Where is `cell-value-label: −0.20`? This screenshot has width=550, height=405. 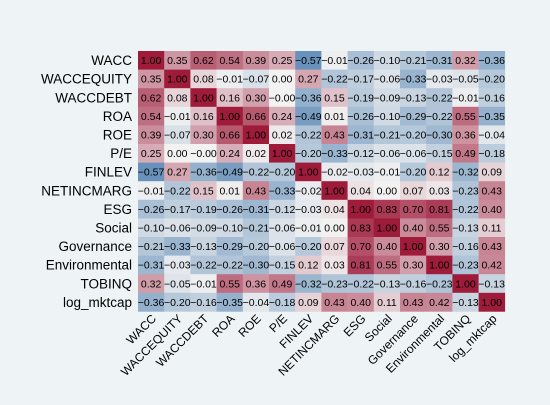
cell-value-label: −0.20 is located at coordinates (177, 303).